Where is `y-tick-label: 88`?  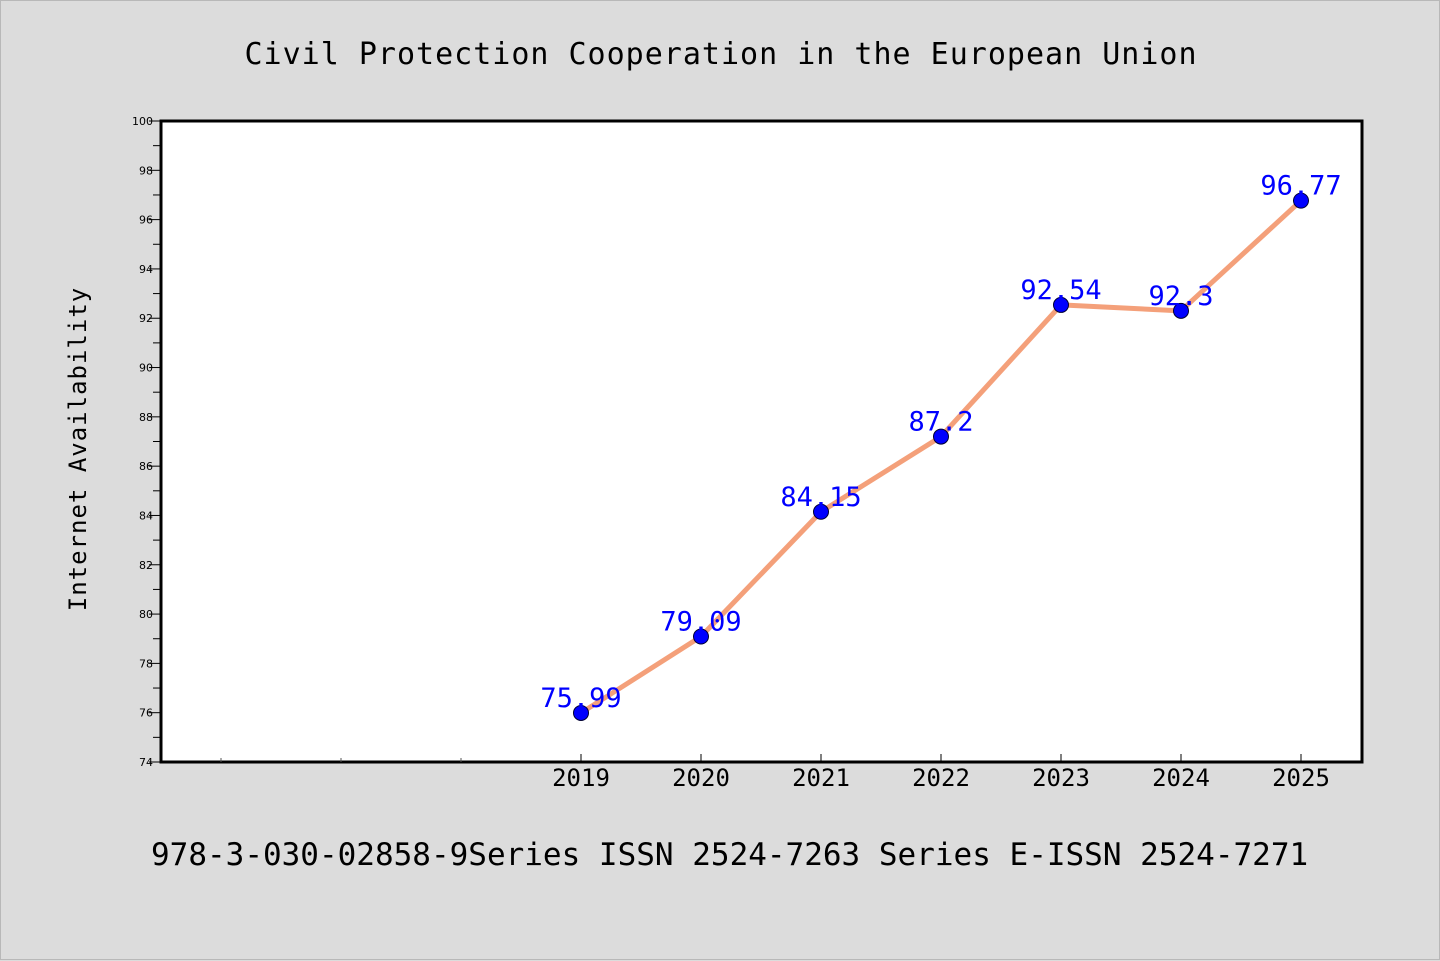
y-tick-label: 88 is located at coordinates (146, 417).